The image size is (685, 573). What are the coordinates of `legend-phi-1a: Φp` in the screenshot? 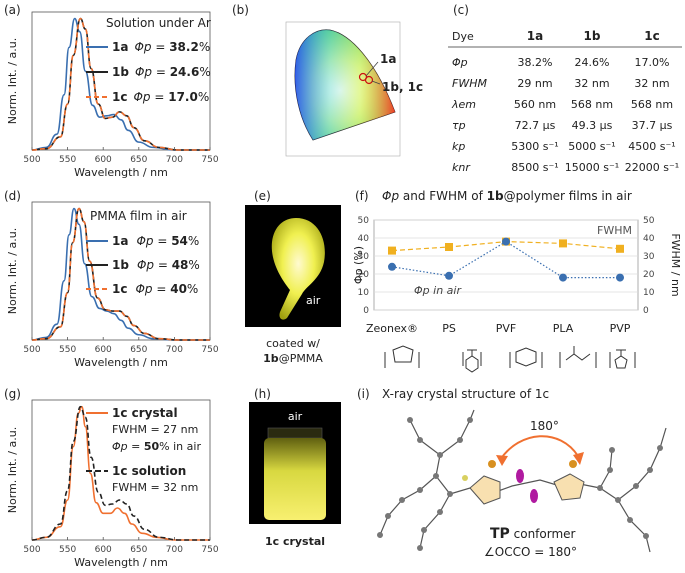 It's located at (142, 47).